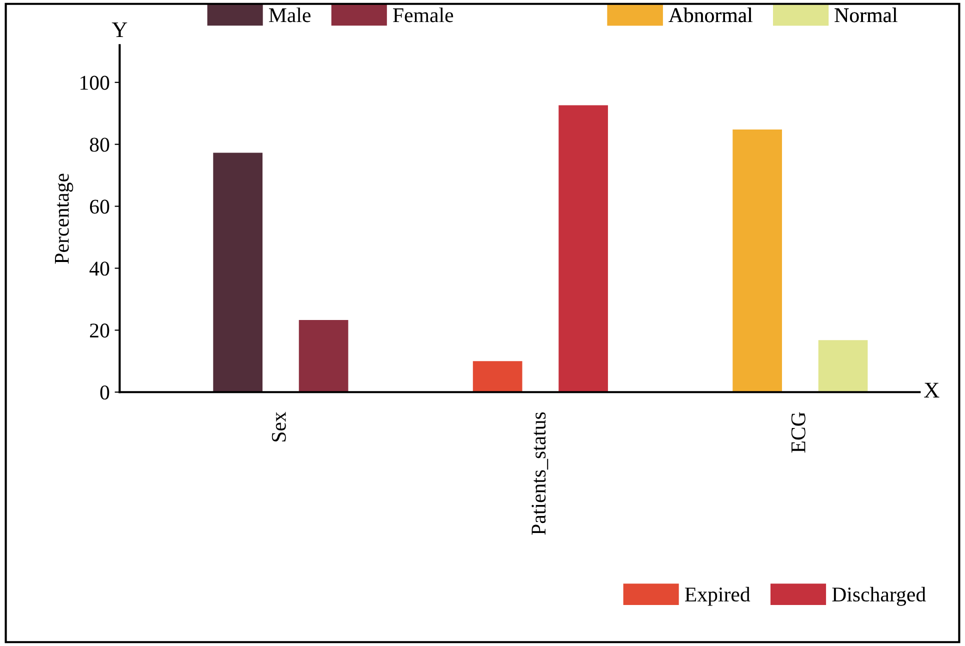  Describe the element at coordinates (289, 15) in the screenshot. I see `legend-label: Male` at that location.